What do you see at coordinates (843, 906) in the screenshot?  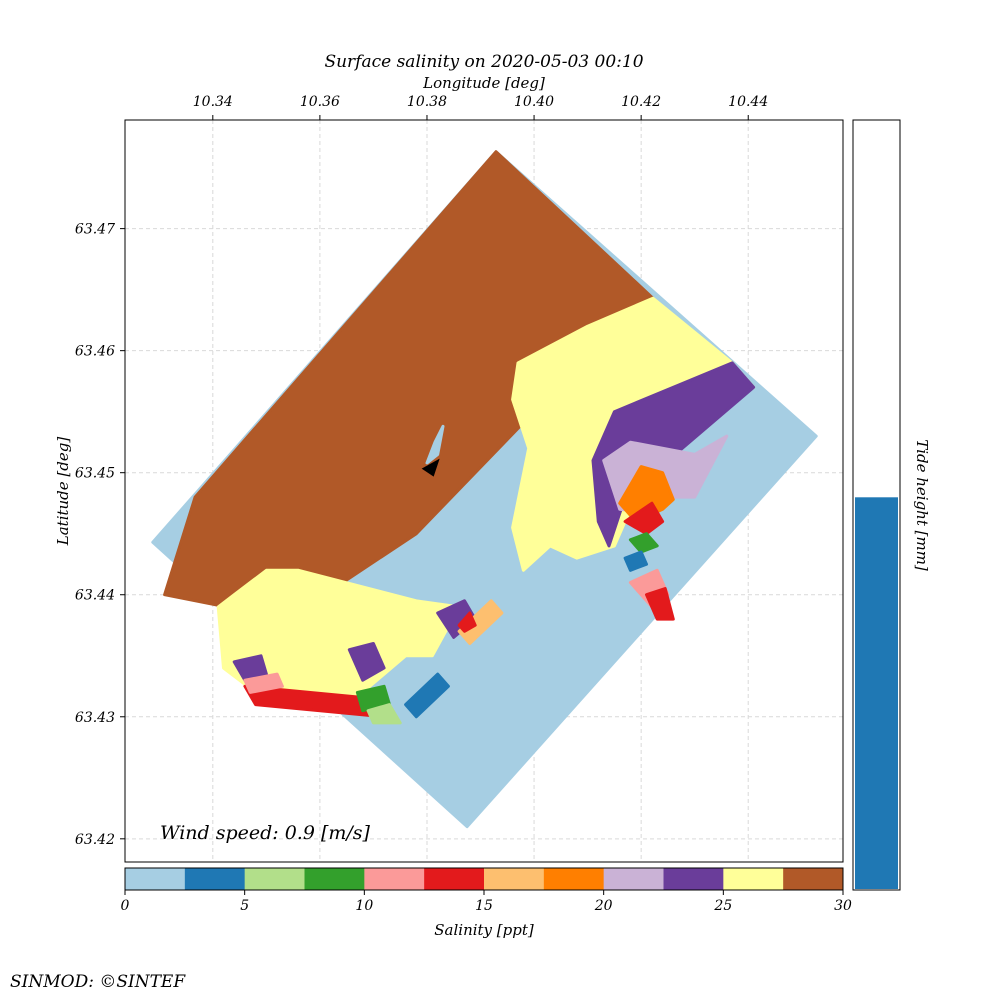 I see `colorbar-tick-label: 30` at bounding box center [843, 906].